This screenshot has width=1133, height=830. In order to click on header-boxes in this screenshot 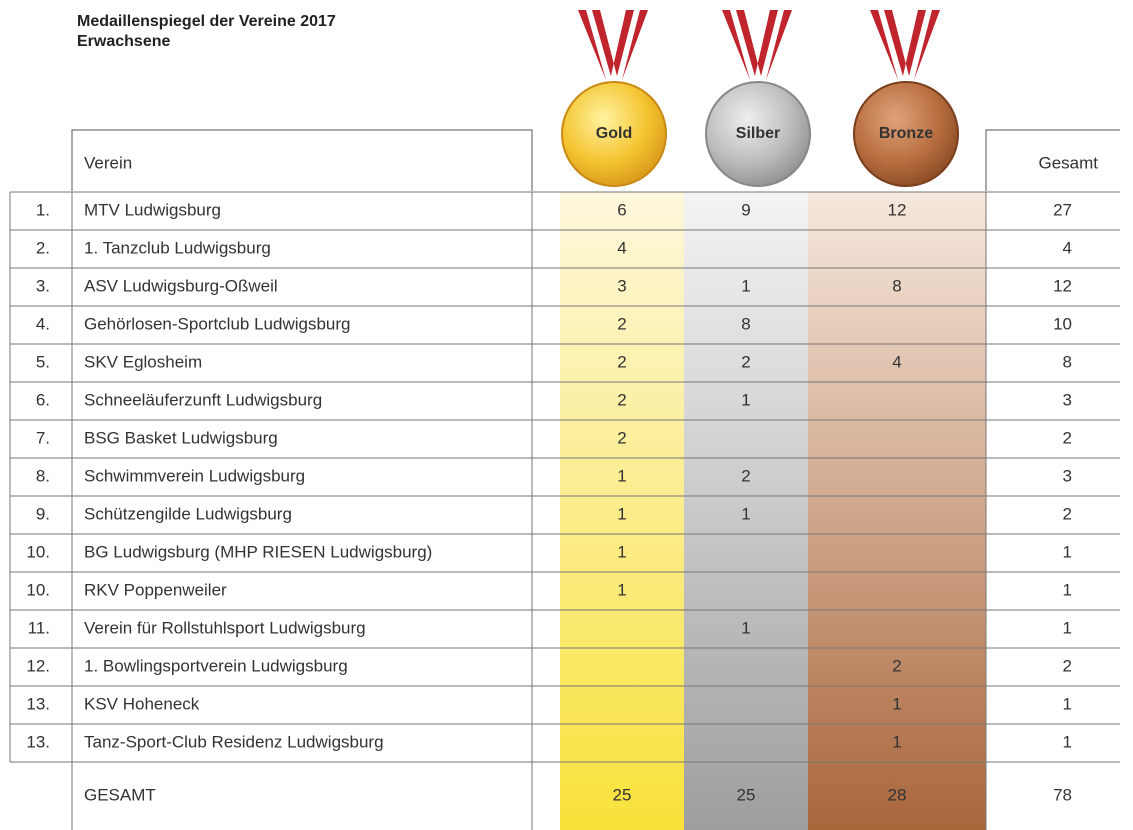, I will do `click(595, 160)`.